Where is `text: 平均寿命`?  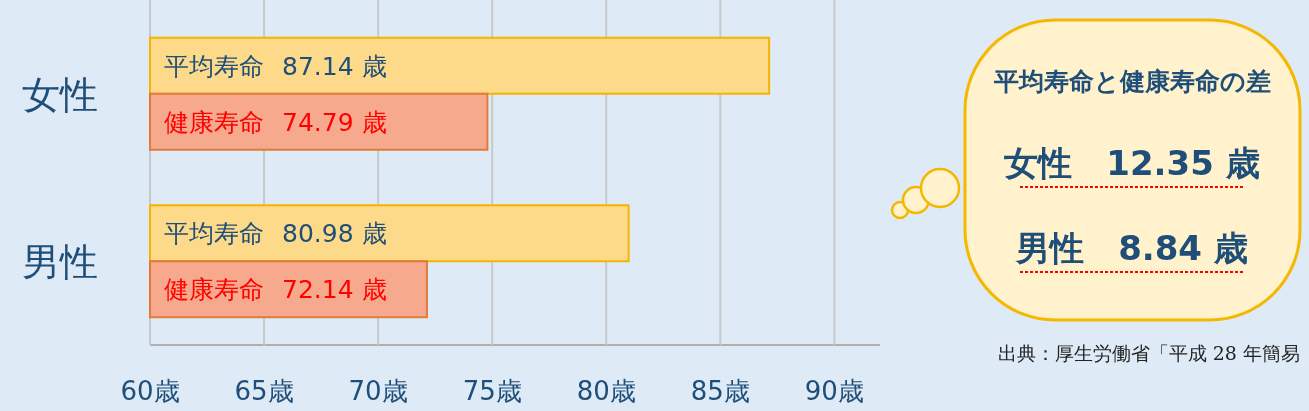 text: 平均寿命 is located at coordinates (214, 234).